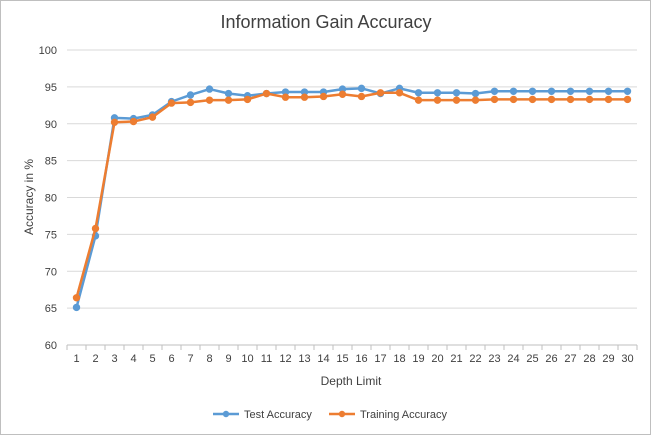 The width and height of the screenshot is (651, 436). I want to click on legend-label: Test Accuracy, so click(278, 415).